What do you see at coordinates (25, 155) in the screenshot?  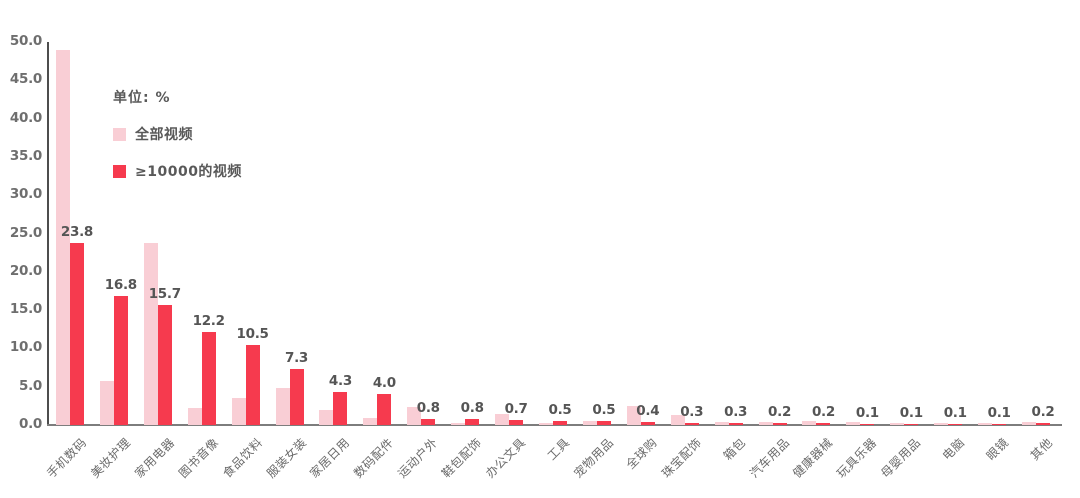 I see `y-axis-tick-label: 35.0` at bounding box center [25, 155].